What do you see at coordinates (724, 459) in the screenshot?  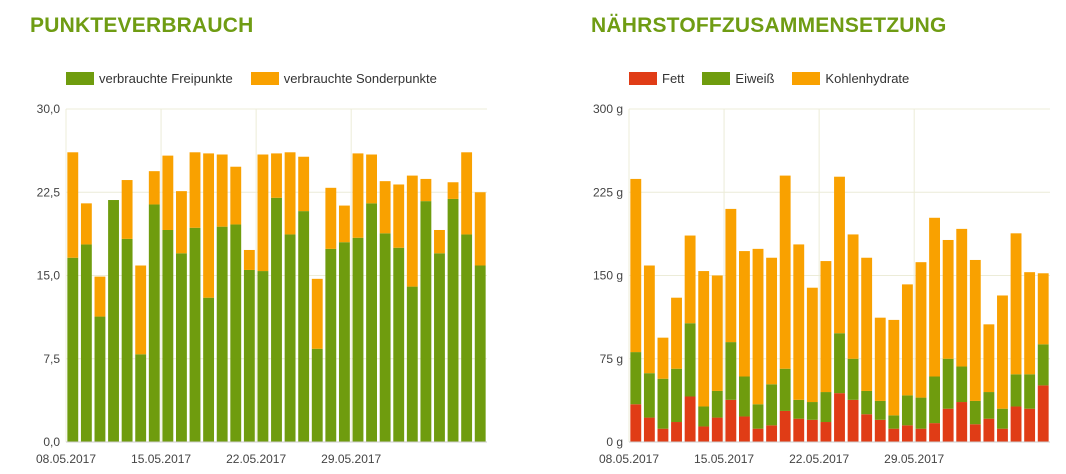 I see `x-tick-label: 15.05.2017` at bounding box center [724, 459].